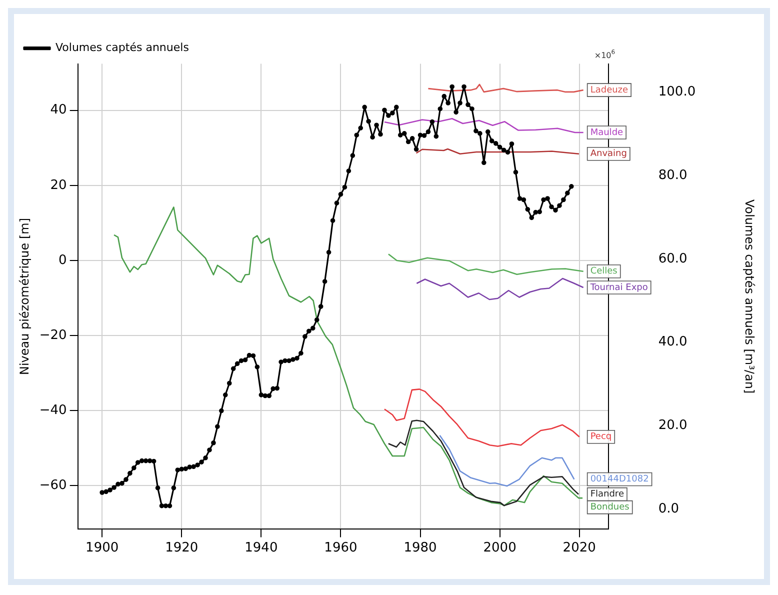 The image size is (778, 595). Describe the element at coordinates (677, 92) in the screenshot. I see `y2-tick-label: 100.0` at that location.